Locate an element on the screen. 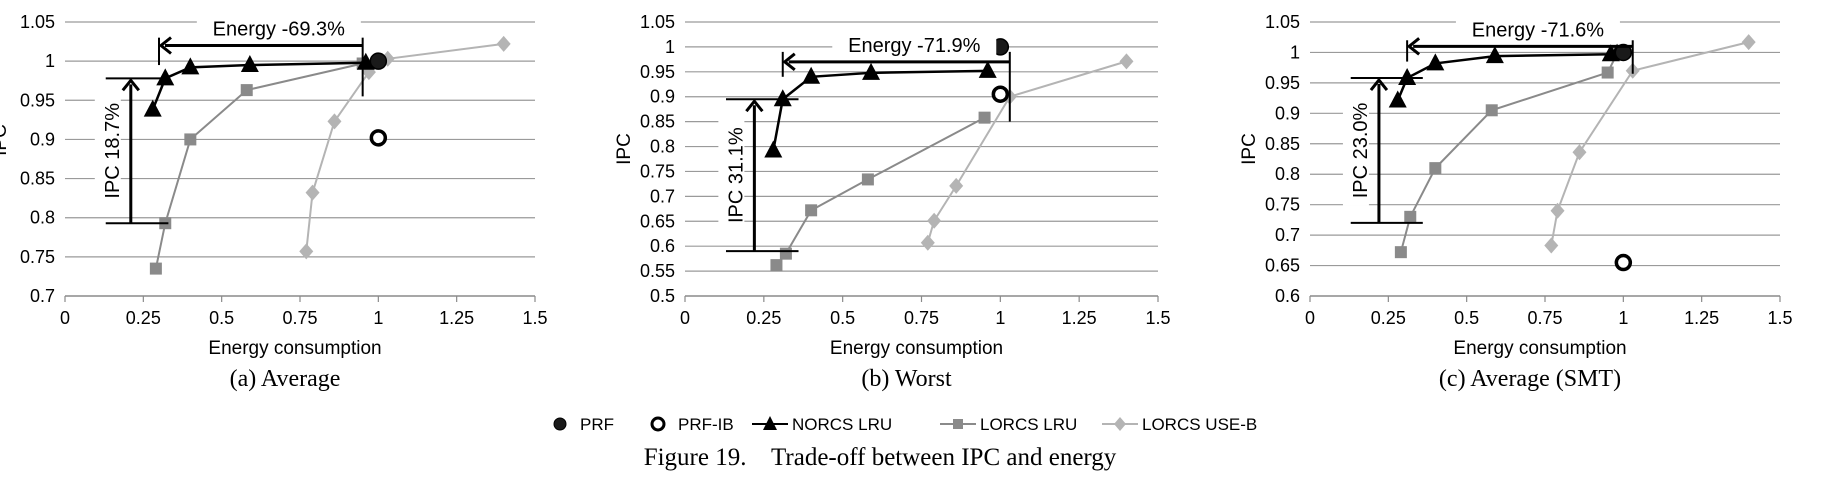 Image resolution: width=1830 pixels, height=494 pixels. legend-item-lorcs-lru: LORCS LRU is located at coordinates (1008, 424).